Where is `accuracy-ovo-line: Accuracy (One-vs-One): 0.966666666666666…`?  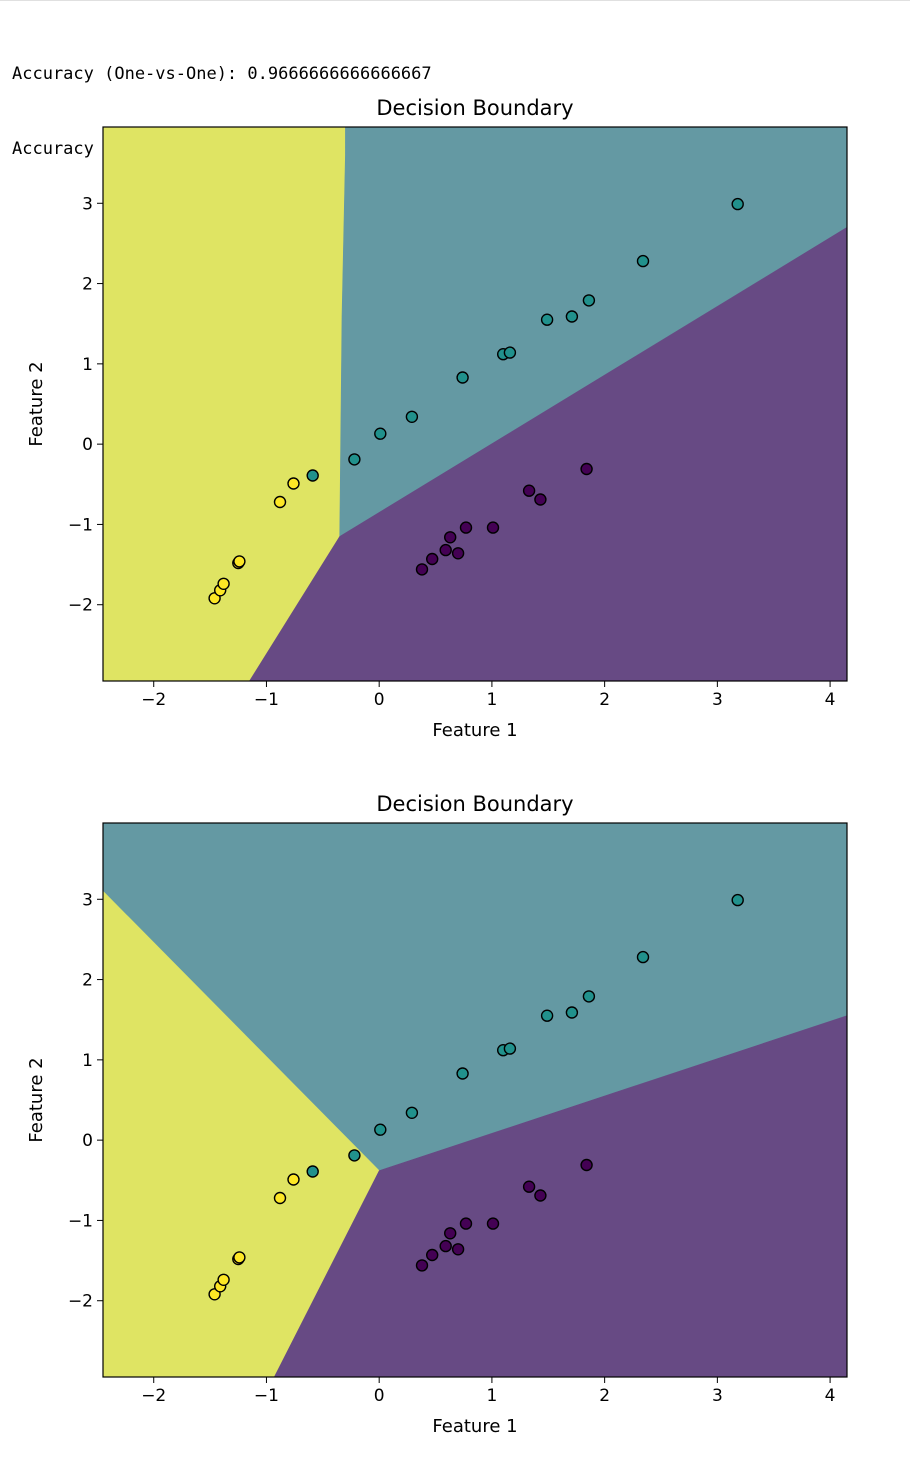
accuracy-ovo-line: Accuracy (One-vs-One): 0.966666666666666… is located at coordinates (222, 74).